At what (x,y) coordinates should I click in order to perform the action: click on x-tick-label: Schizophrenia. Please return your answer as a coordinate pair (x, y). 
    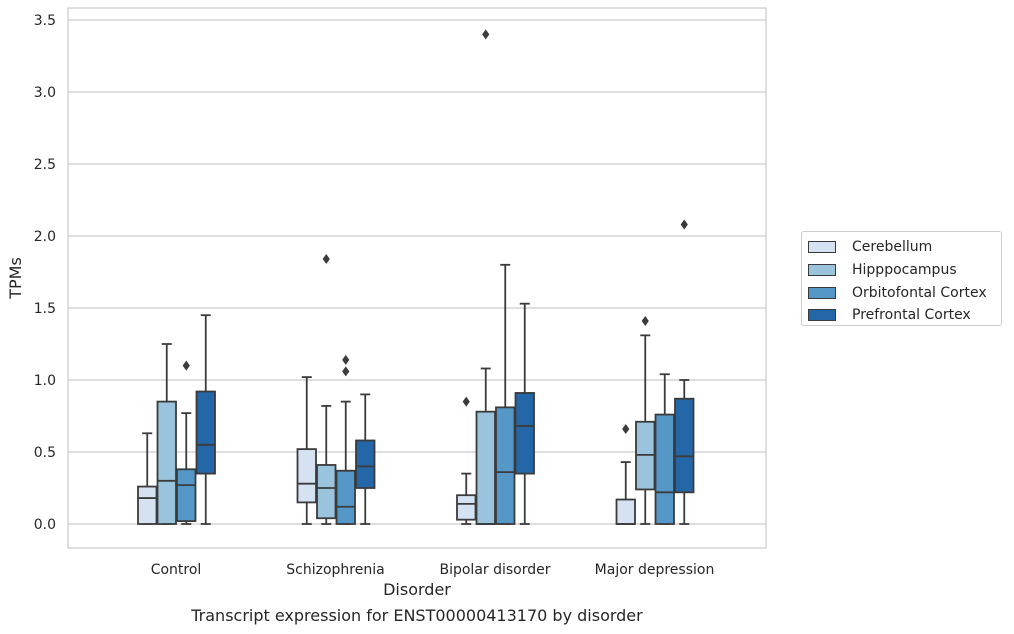
    Looking at the image, I should click on (335, 570).